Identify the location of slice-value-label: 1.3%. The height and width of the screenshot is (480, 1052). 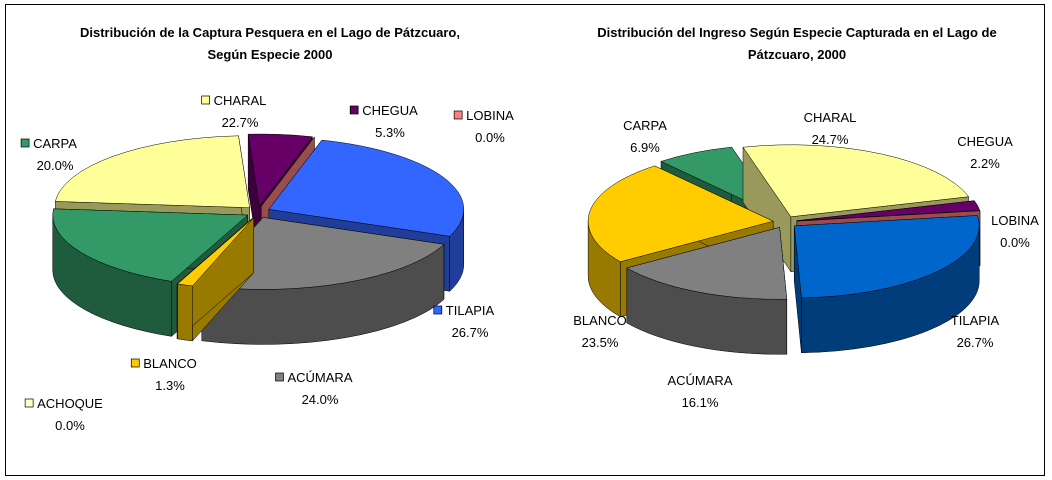
(170, 385).